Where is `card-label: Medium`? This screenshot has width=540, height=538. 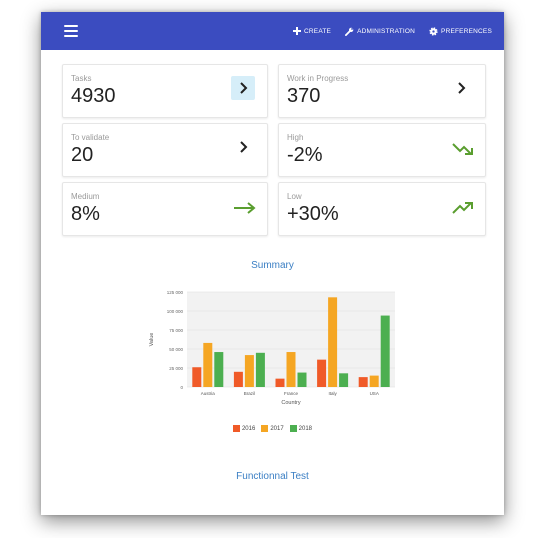 card-label: Medium is located at coordinates (85, 196).